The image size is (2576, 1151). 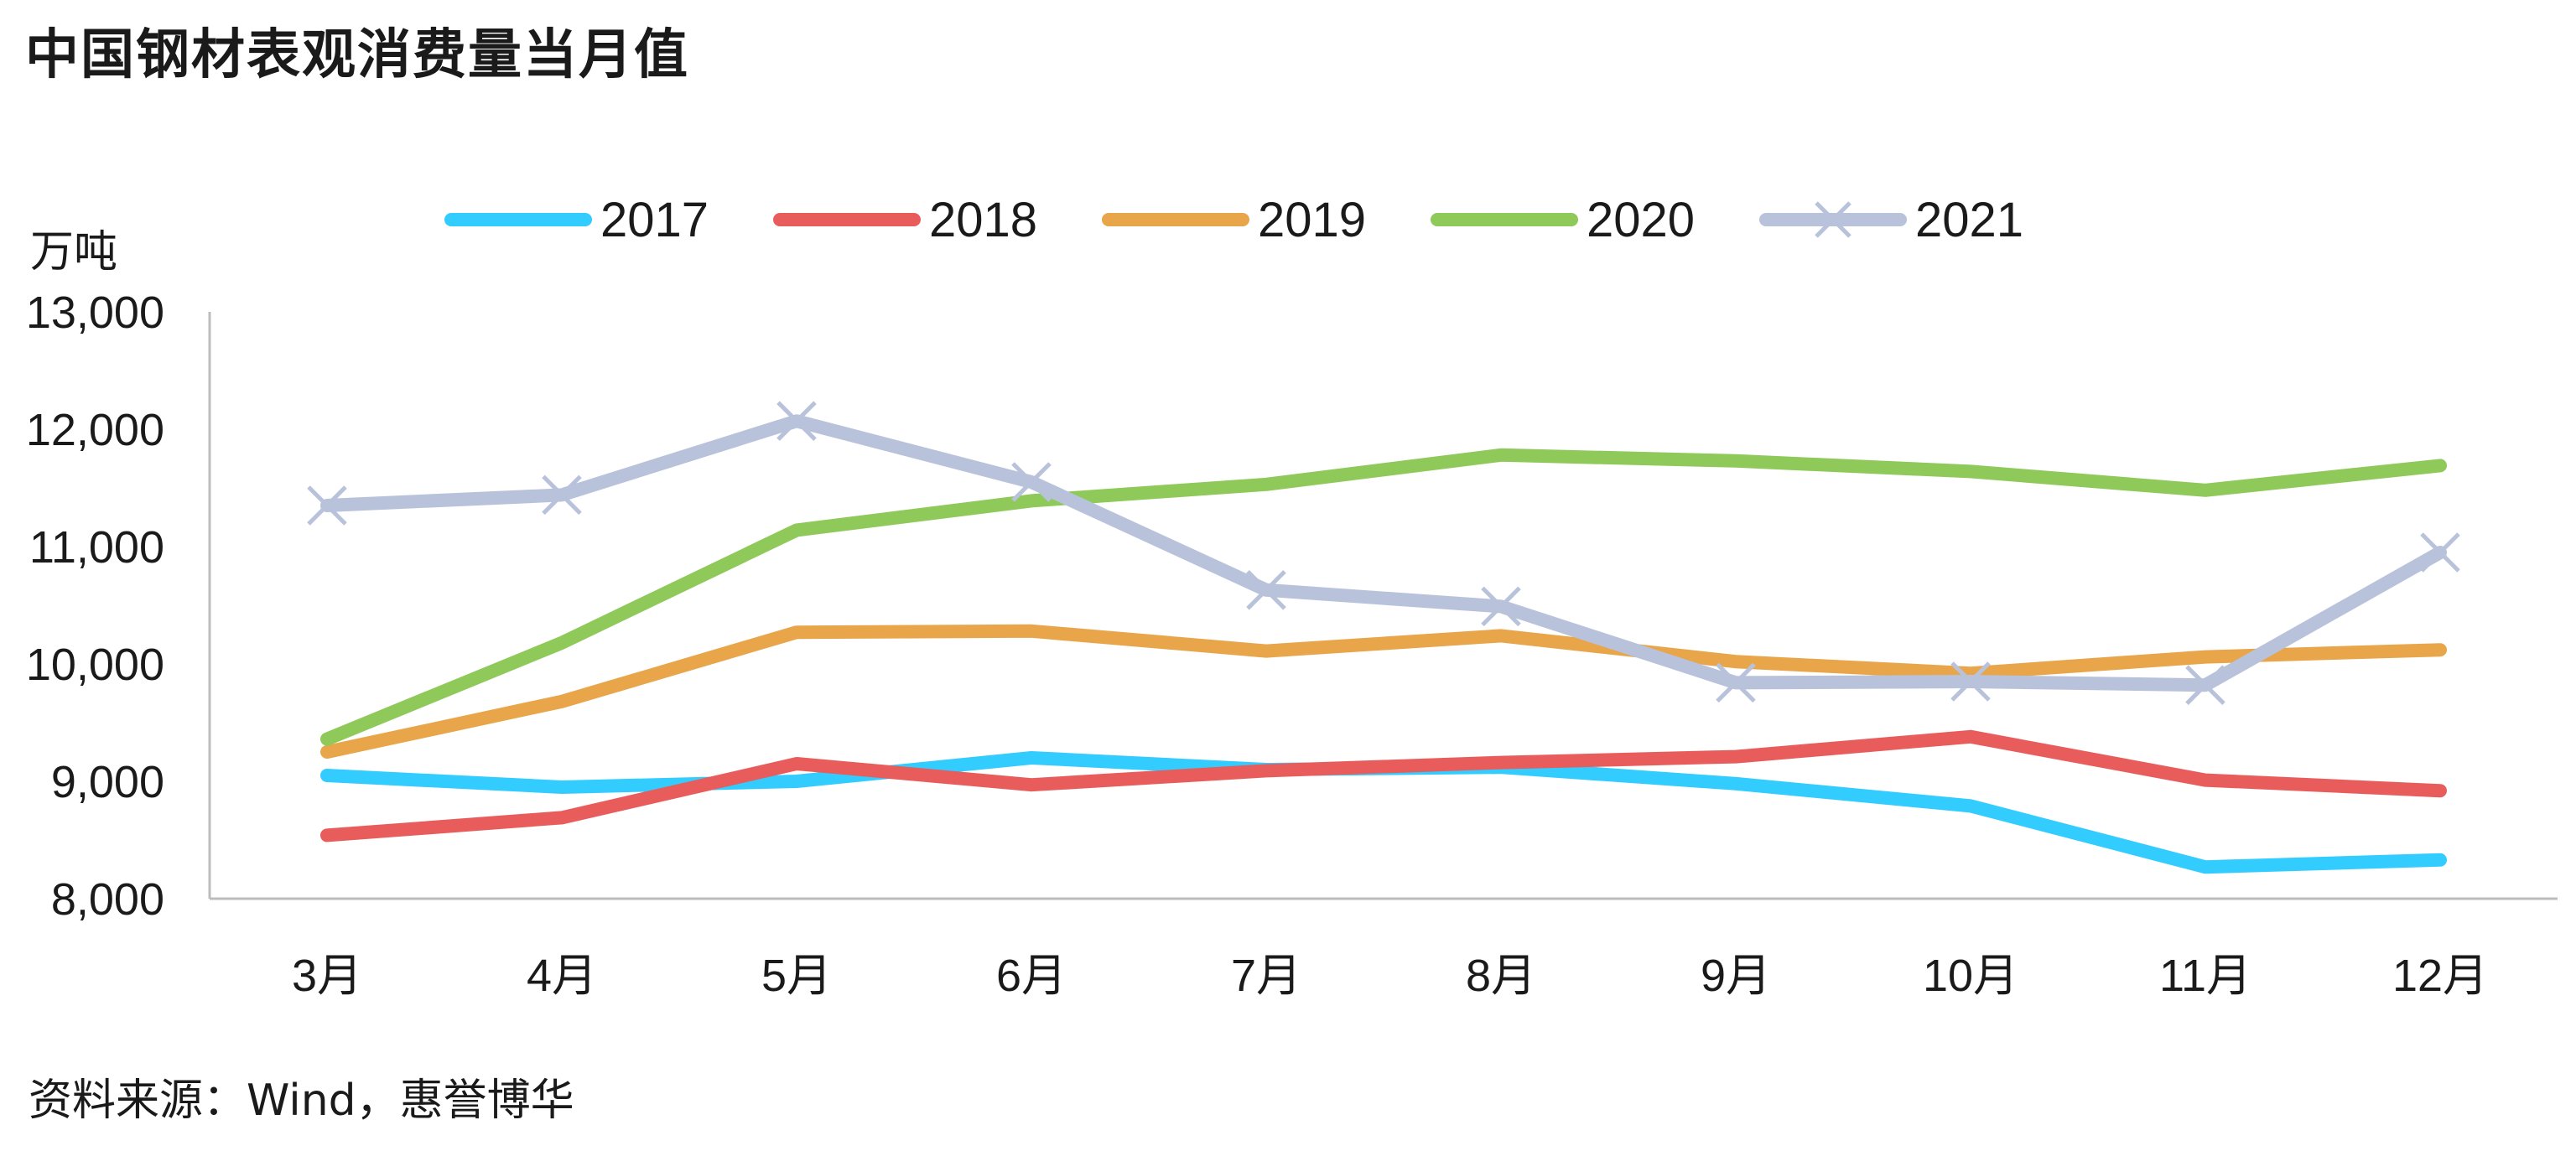 I want to click on x-tick-label: 7月, so click(x=1266, y=976).